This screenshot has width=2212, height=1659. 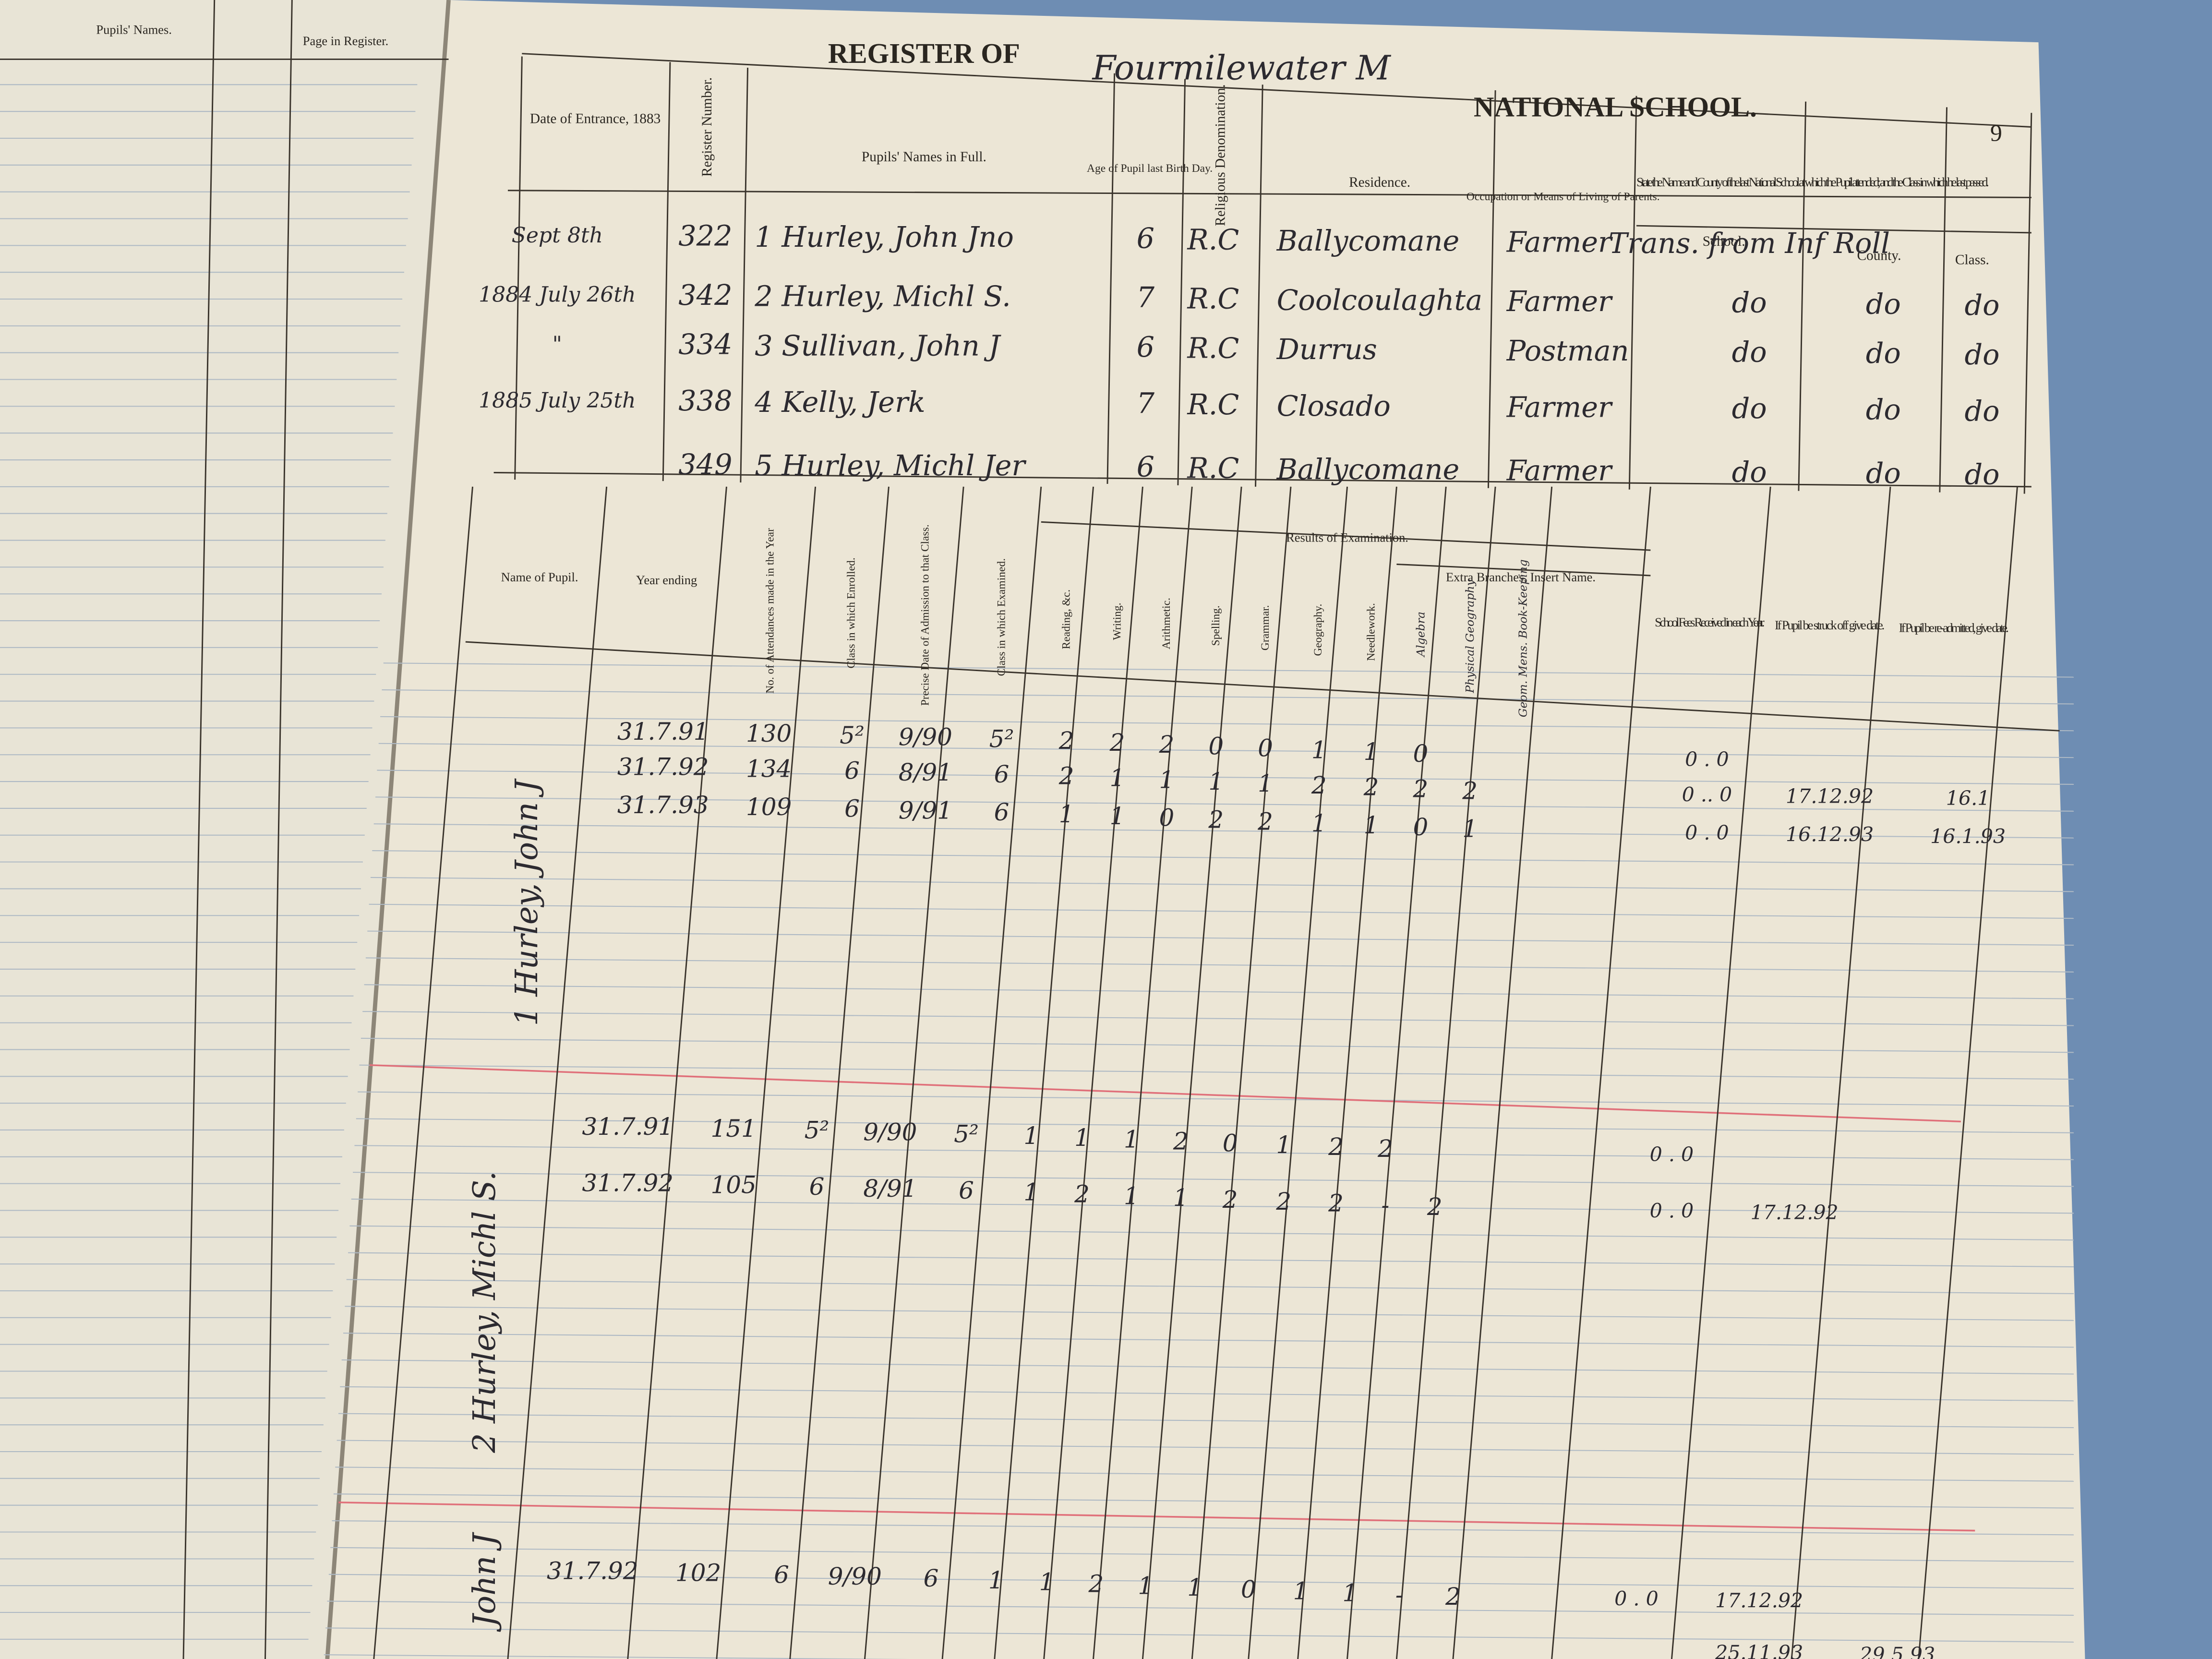 I want to click on separator, so click(x=1156, y=1517).